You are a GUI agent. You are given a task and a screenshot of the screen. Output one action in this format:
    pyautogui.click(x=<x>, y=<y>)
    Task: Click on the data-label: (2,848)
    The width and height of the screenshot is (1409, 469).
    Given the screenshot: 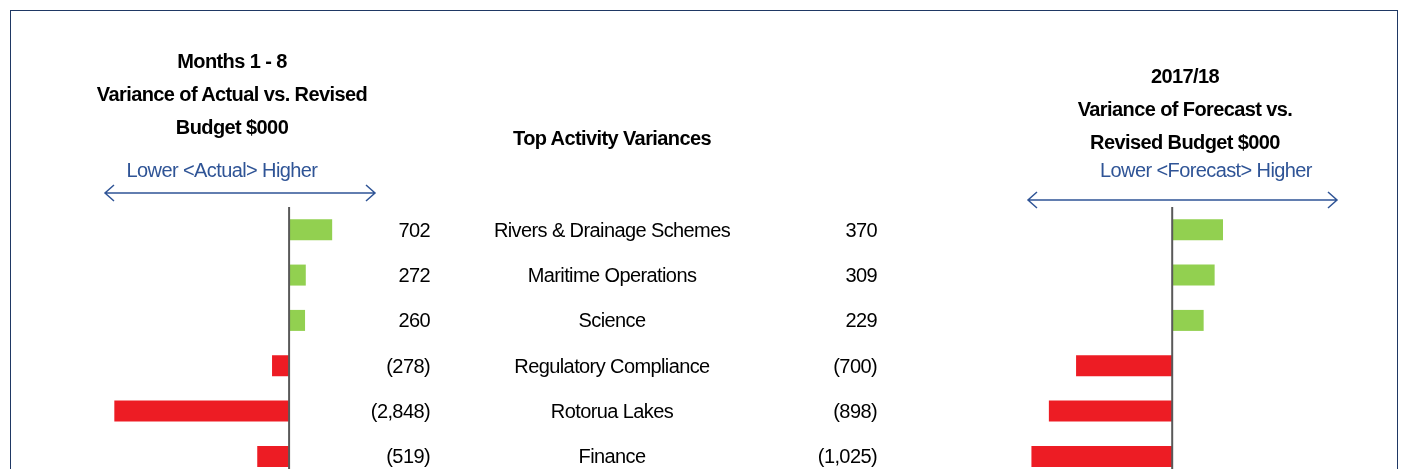 What is the action you would take?
    pyautogui.click(x=400, y=411)
    